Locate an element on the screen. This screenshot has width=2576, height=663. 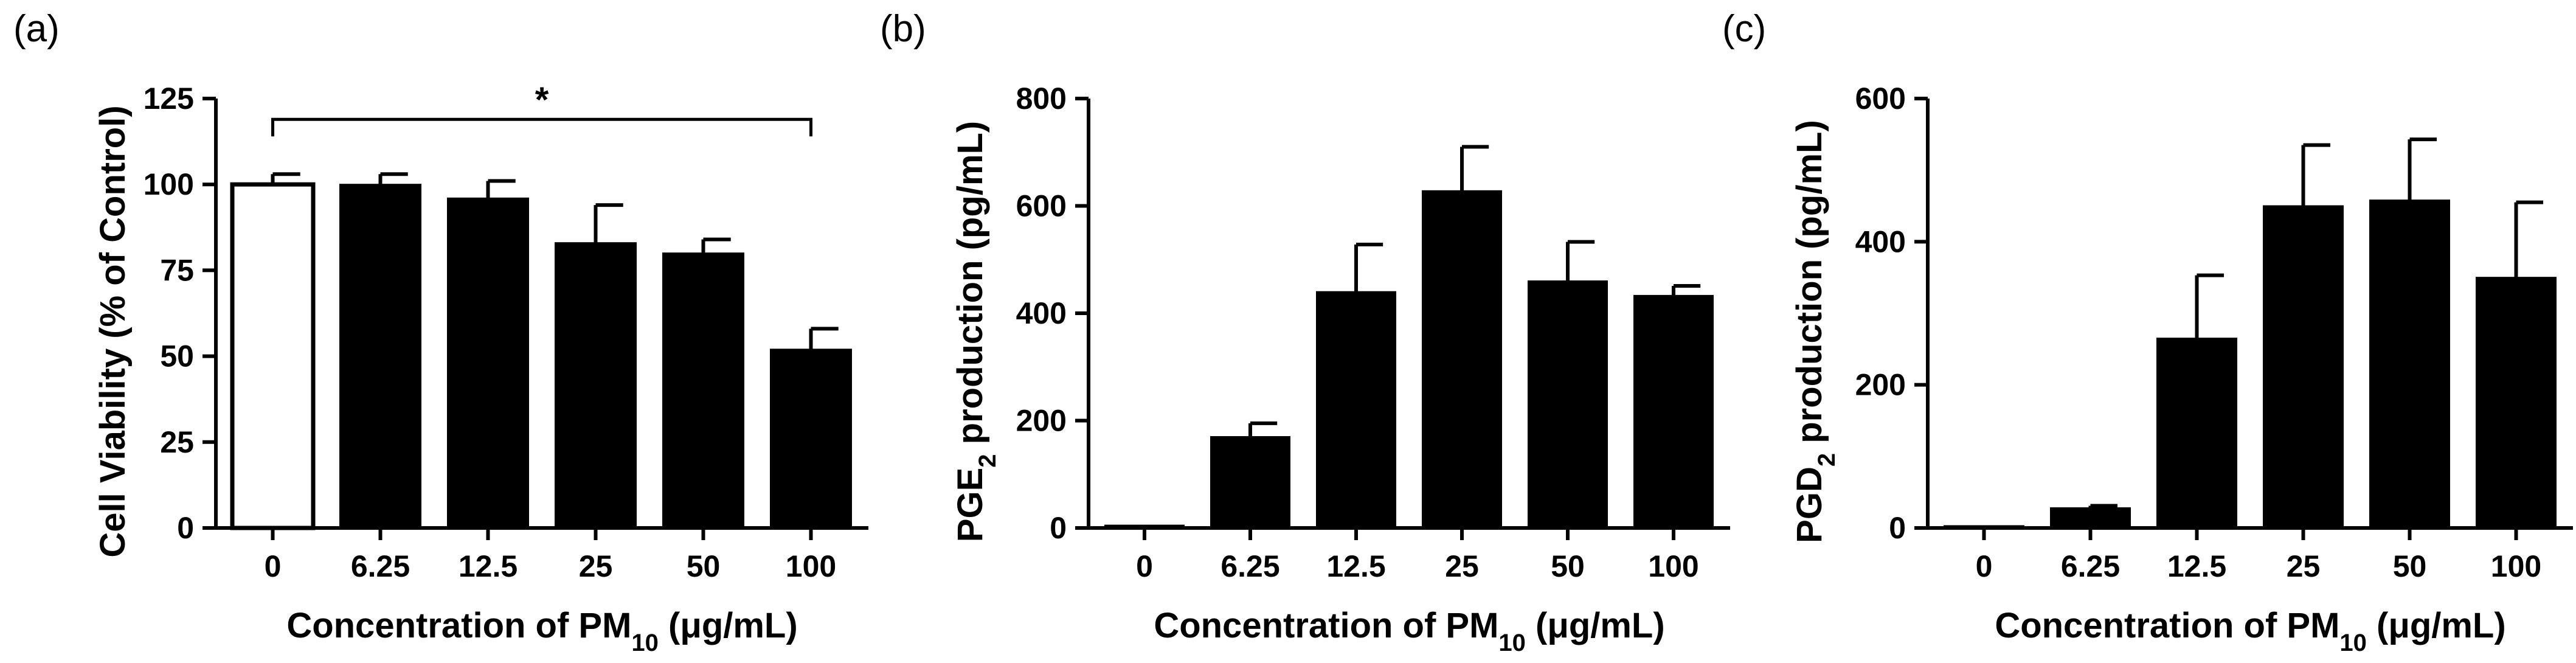
y-axis-title: PGD2 production (pg/mL) is located at coordinates (1815, 331).